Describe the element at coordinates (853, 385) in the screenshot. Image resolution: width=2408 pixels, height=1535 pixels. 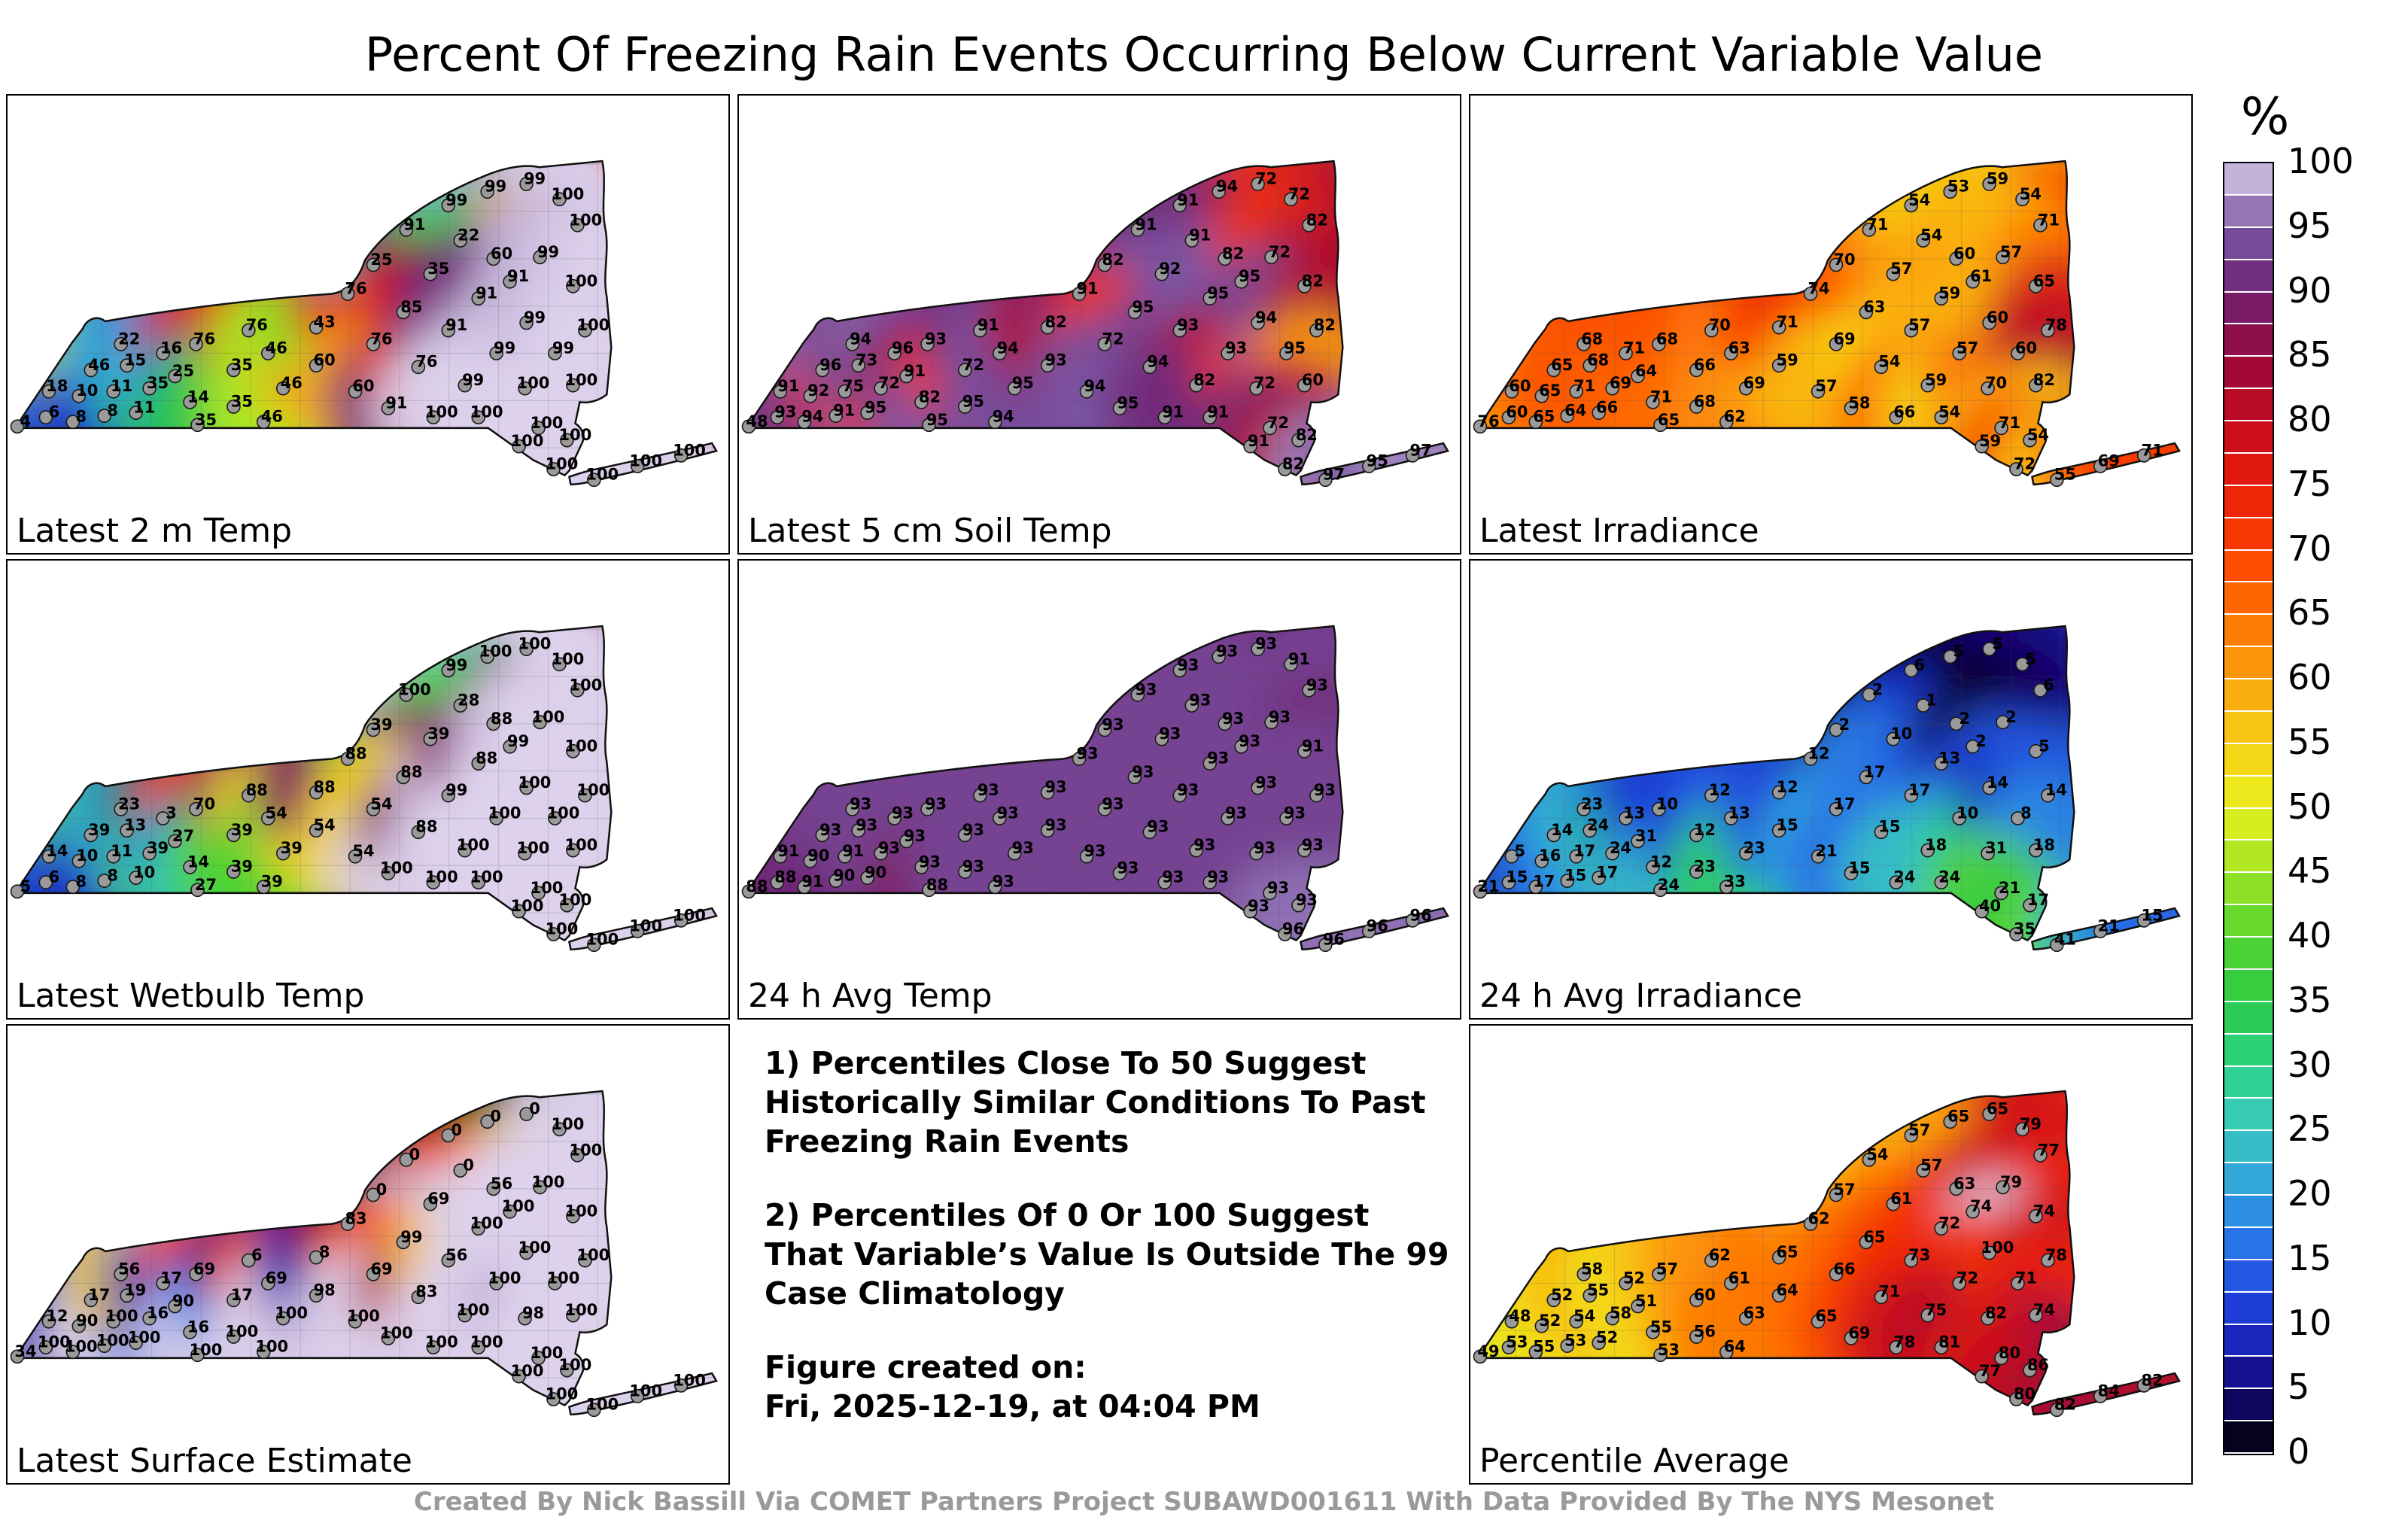
I see `svg-text: 75` at that location.